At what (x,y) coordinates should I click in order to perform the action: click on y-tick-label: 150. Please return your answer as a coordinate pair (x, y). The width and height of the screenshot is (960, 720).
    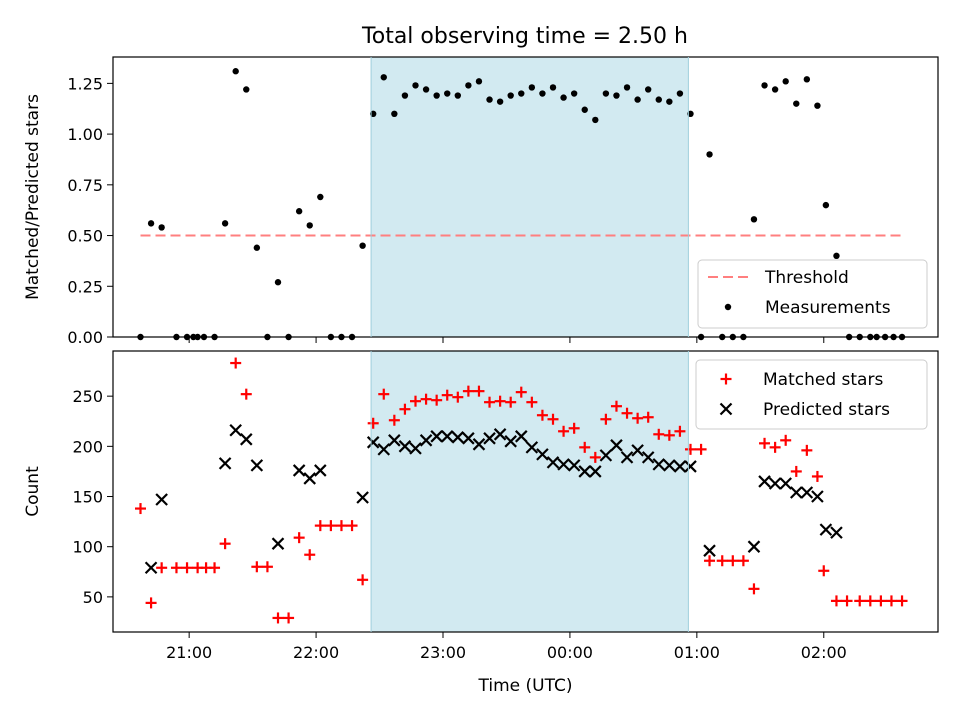
    Looking at the image, I should click on (87, 497).